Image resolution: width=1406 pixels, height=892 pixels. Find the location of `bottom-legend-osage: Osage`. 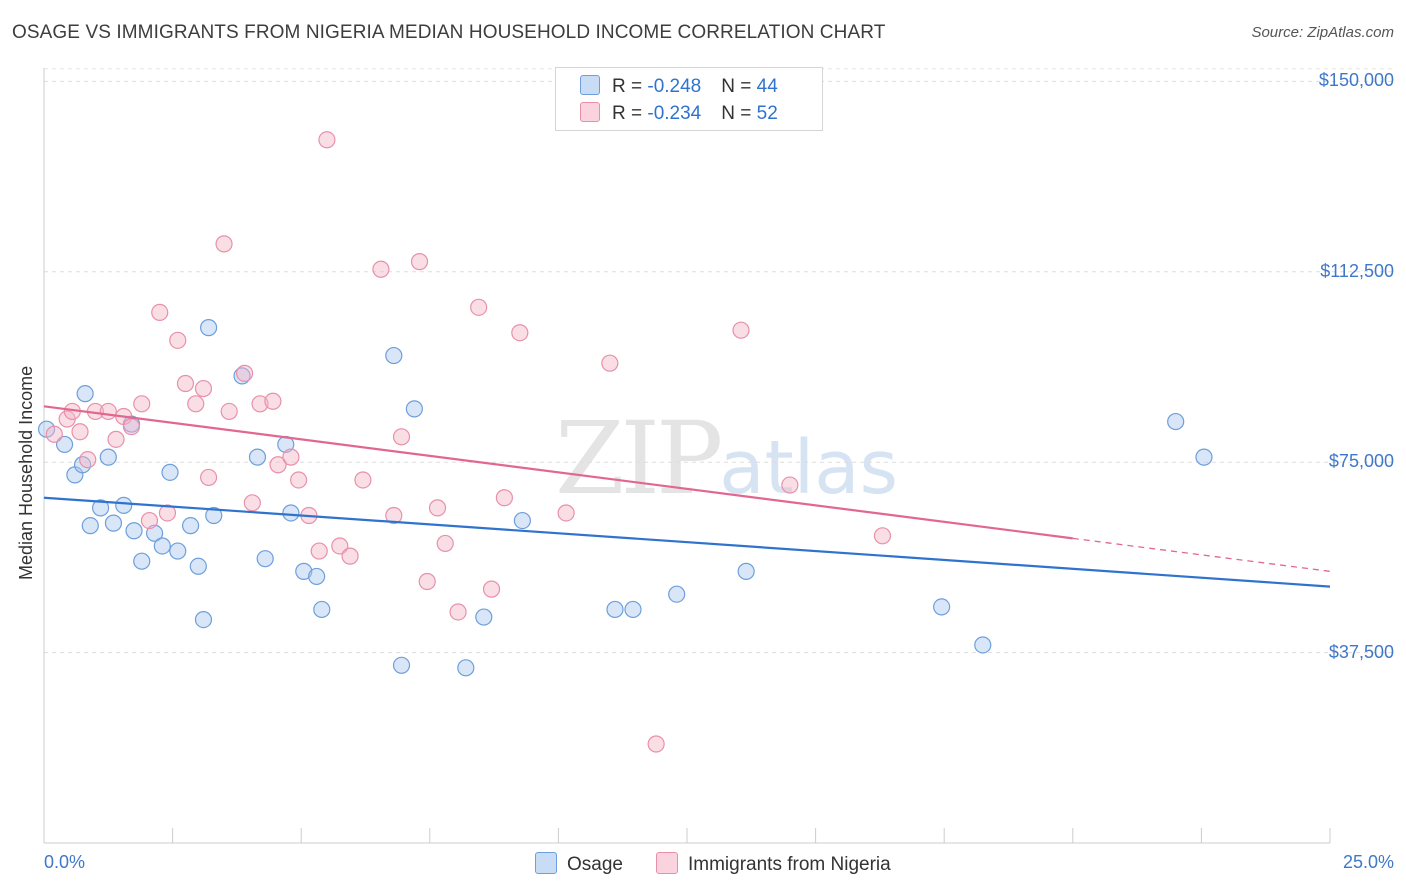

bottom-legend-osage: Osage is located at coordinates (579, 864).